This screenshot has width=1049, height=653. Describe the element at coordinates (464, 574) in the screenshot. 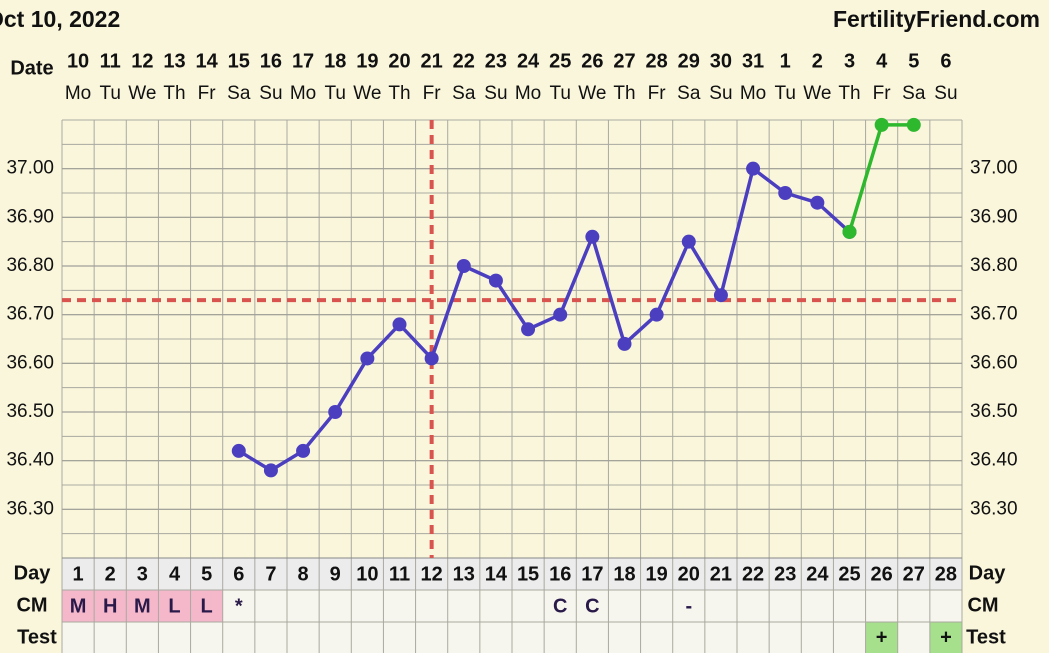

I see `day-number: 13` at that location.